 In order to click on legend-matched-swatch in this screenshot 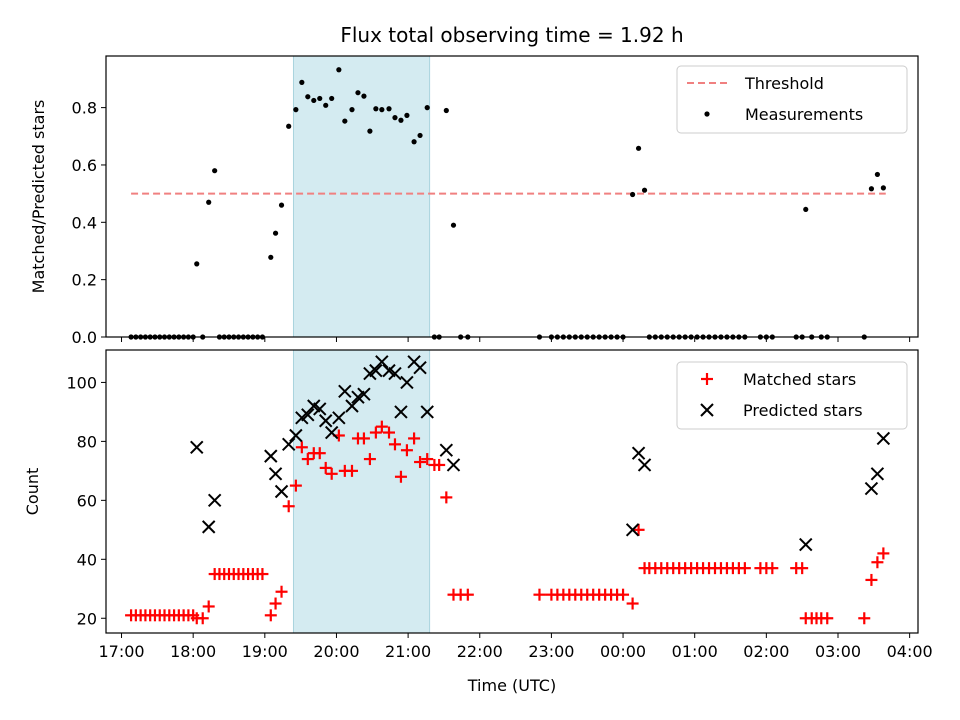, I will do `click(707, 379)`.